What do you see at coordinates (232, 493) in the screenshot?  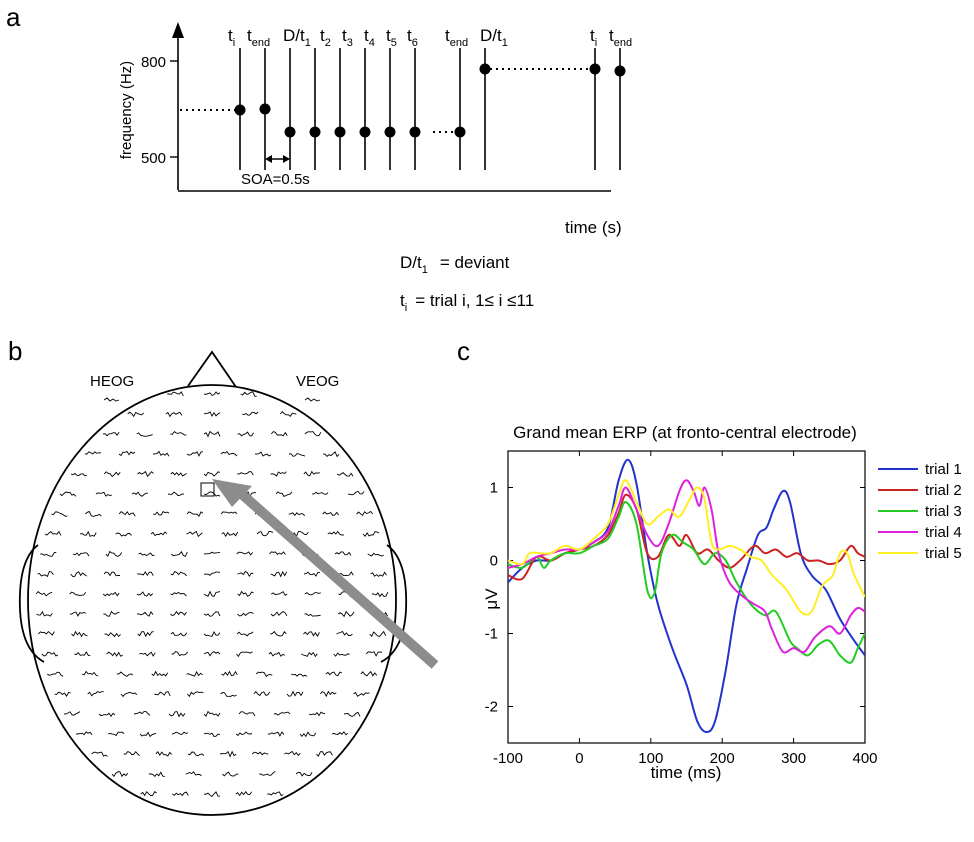 I see `pointer-arrow-head` at bounding box center [232, 493].